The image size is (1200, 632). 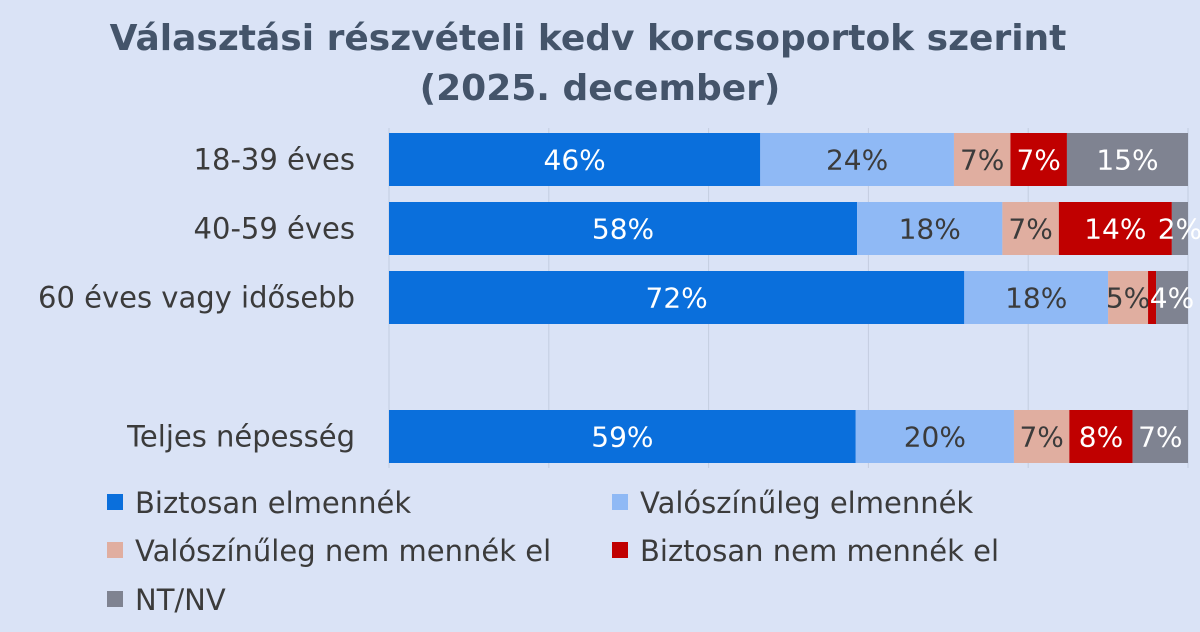 I want to click on data-label: 72%, so click(x=677, y=298).